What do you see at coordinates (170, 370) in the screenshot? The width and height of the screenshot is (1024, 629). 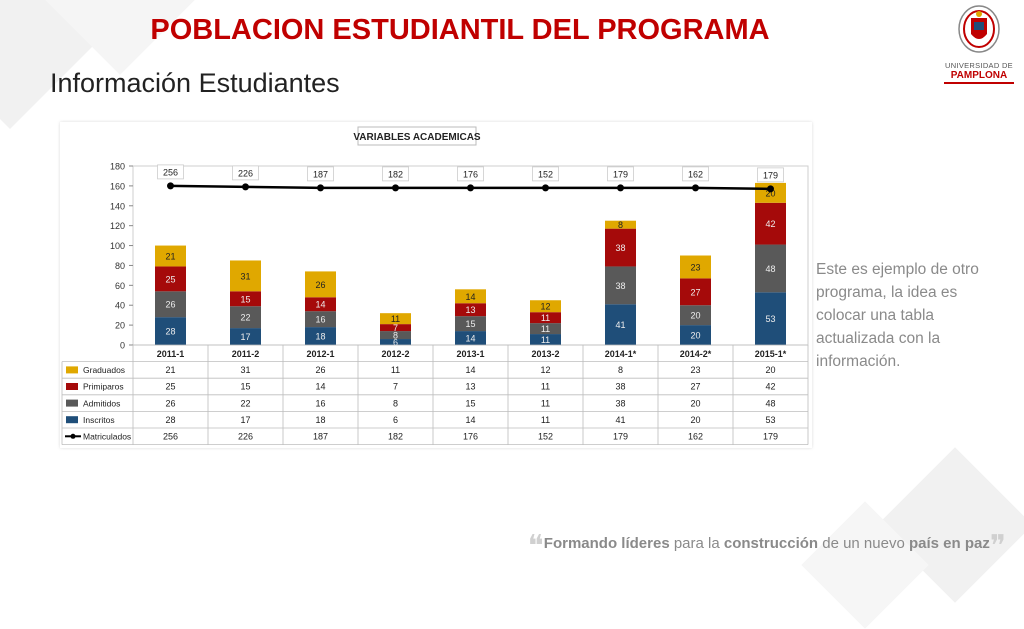 I see `table-cell-value: 21` at bounding box center [170, 370].